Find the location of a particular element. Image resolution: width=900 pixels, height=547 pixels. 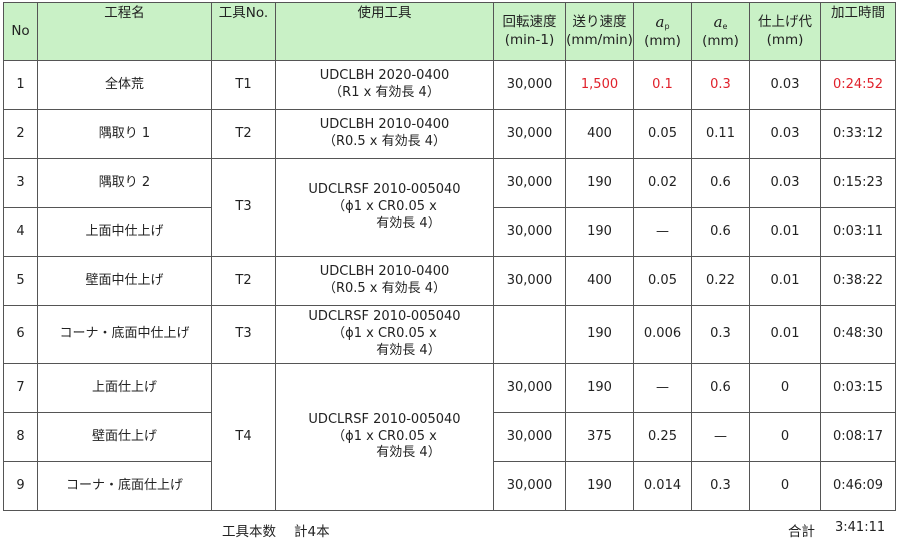

cell-ap: 0.006 is located at coordinates (662, 334).